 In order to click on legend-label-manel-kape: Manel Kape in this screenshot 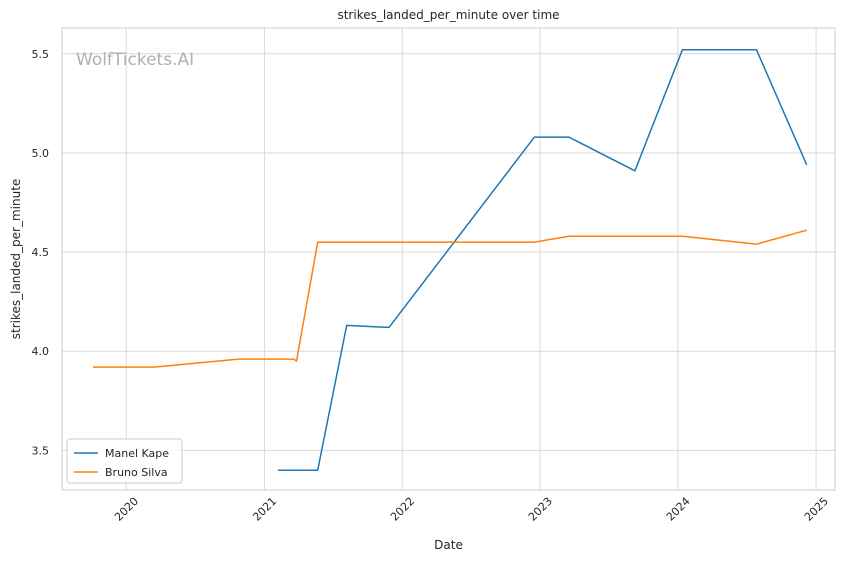, I will do `click(137, 453)`.